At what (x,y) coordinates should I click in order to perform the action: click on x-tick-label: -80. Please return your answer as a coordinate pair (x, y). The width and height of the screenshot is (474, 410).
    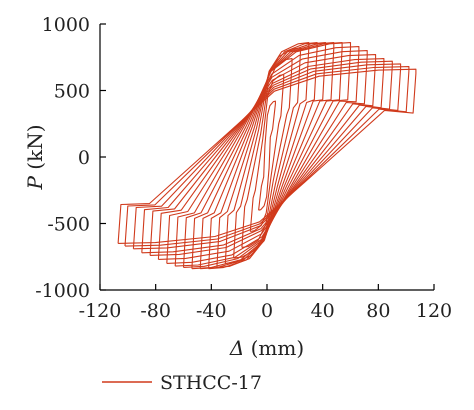
    Looking at the image, I should click on (155, 311).